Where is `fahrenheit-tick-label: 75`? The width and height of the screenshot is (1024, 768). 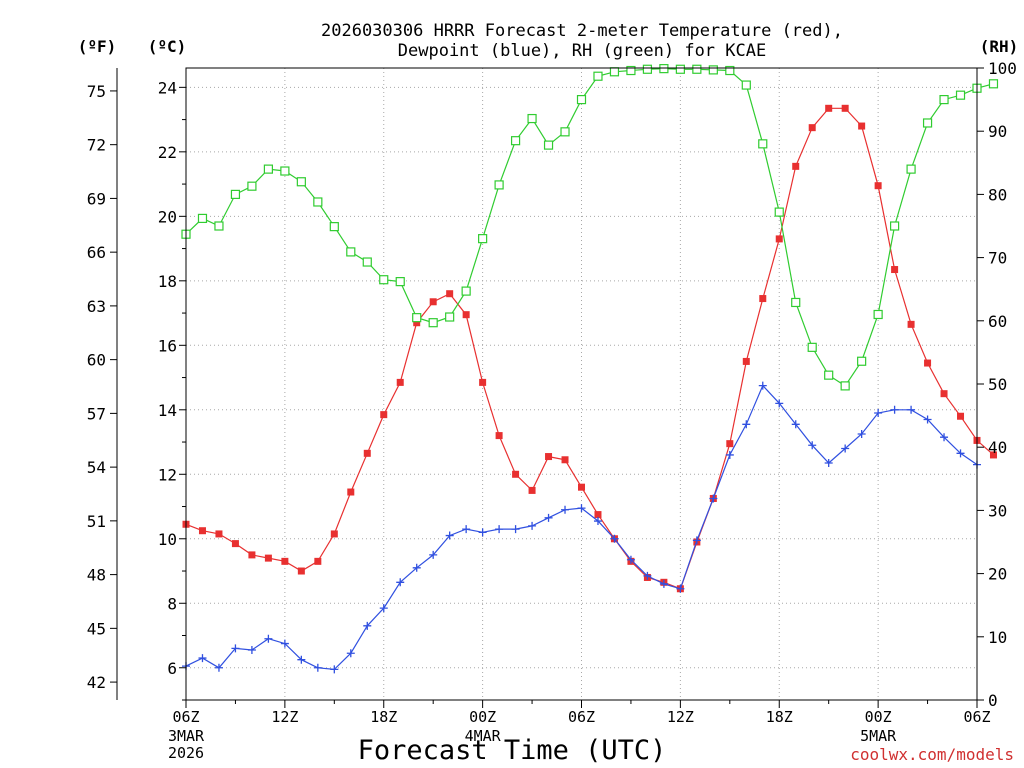
fahrenheit-tick-label: 75 is located at coordinates (96, 91).